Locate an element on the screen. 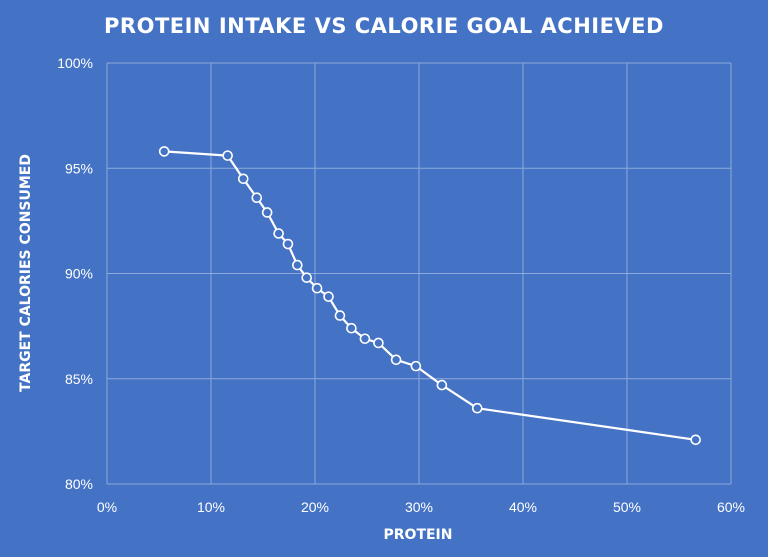 The height and width of the screenshot is (557, 768). y-tick-label: 100% is located at coordinates (75, 63).